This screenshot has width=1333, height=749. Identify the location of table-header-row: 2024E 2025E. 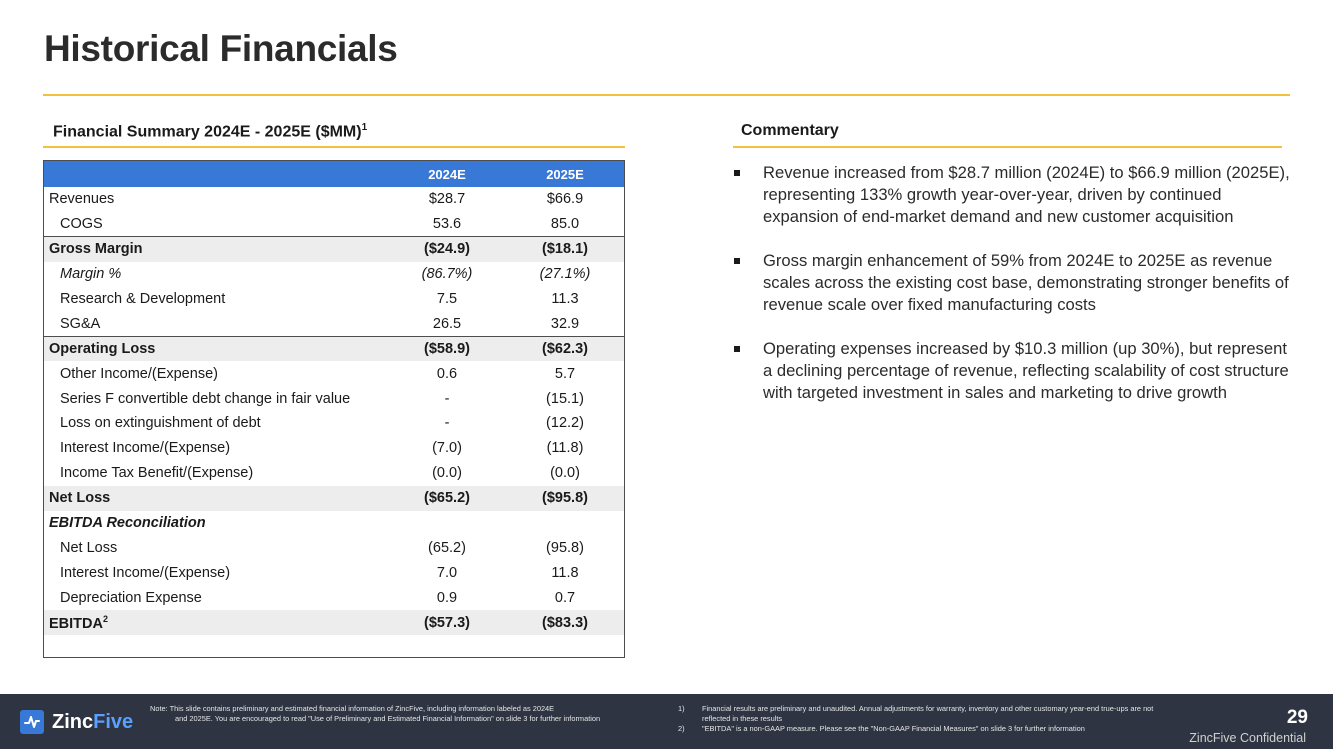
(334, 174).